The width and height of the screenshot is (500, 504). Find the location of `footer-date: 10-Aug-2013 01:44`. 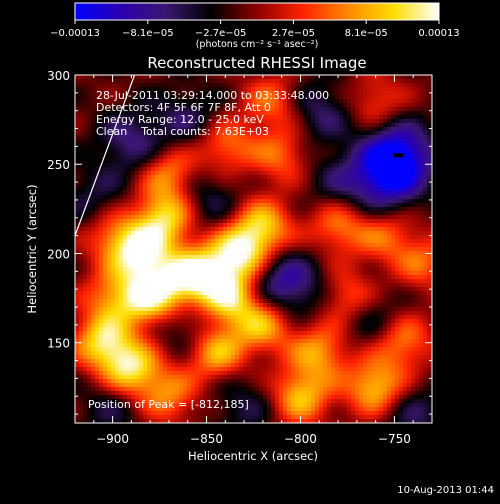

footer-date: 10-Aug-2013 01:44 is located at coordinates (445, 490).